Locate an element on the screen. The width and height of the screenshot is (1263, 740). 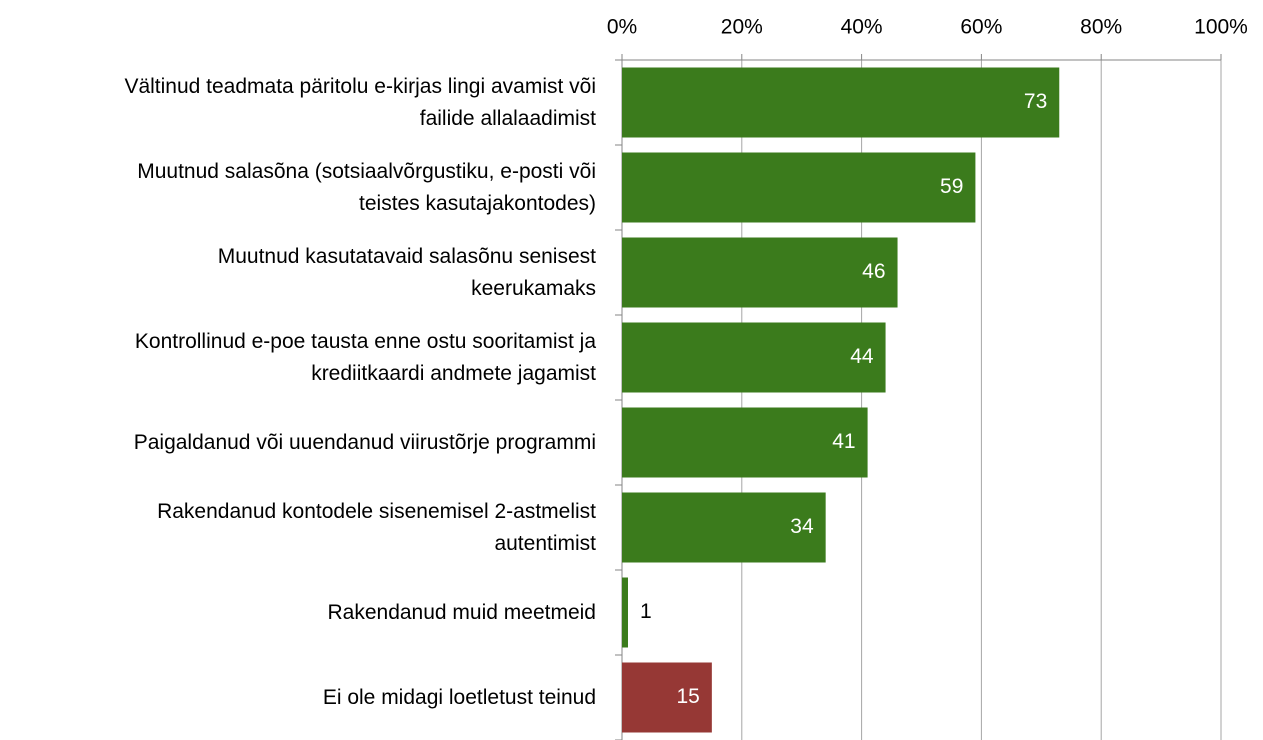
data-label: 46 is located at coordinates (873, 271).